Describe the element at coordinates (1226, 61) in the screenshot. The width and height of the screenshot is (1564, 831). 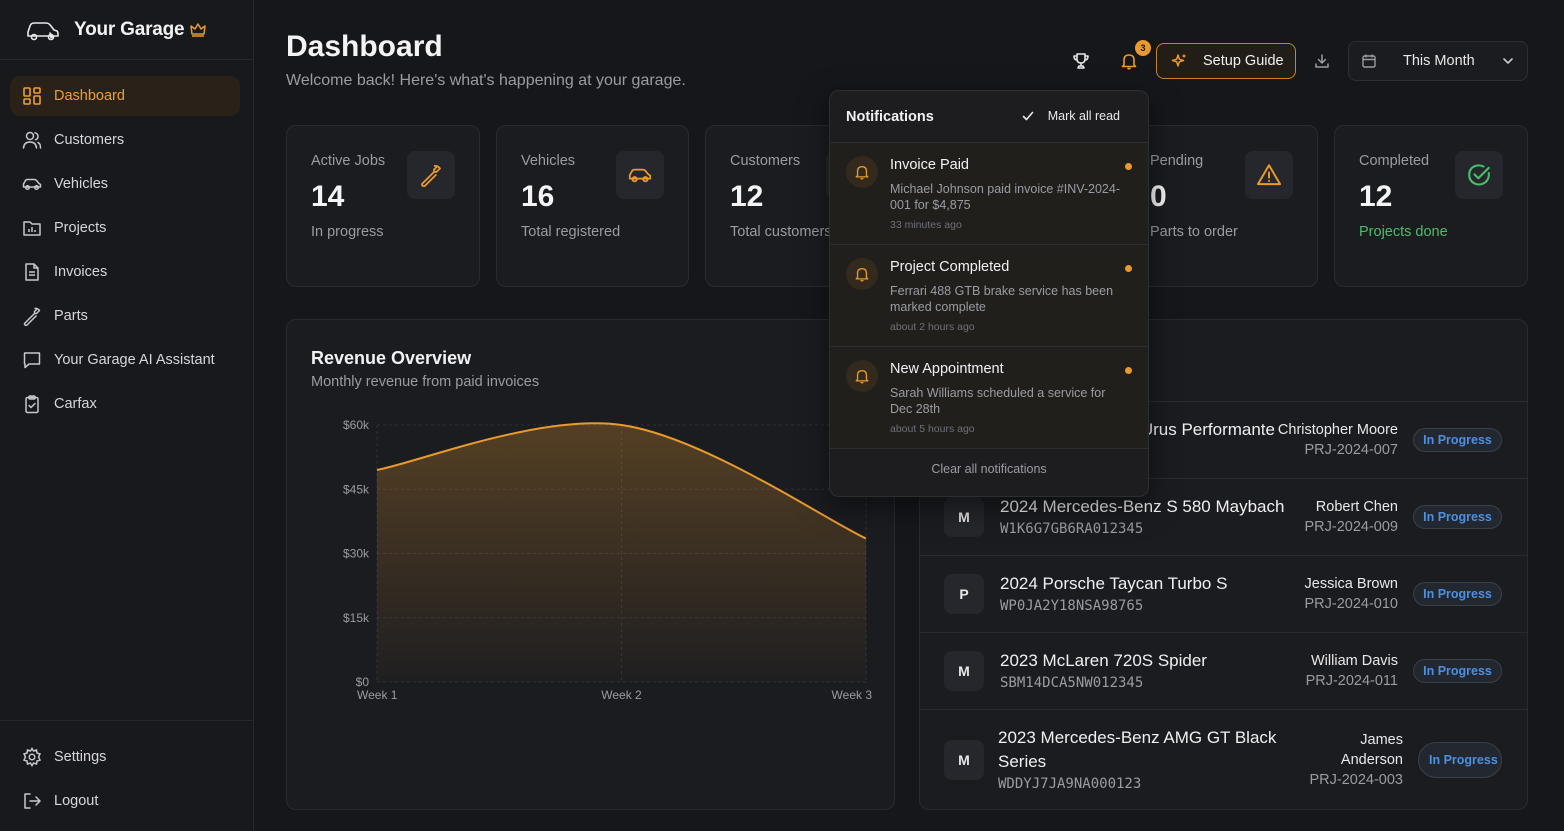
I see `setup-guide-button: Setup Guide` at that location.